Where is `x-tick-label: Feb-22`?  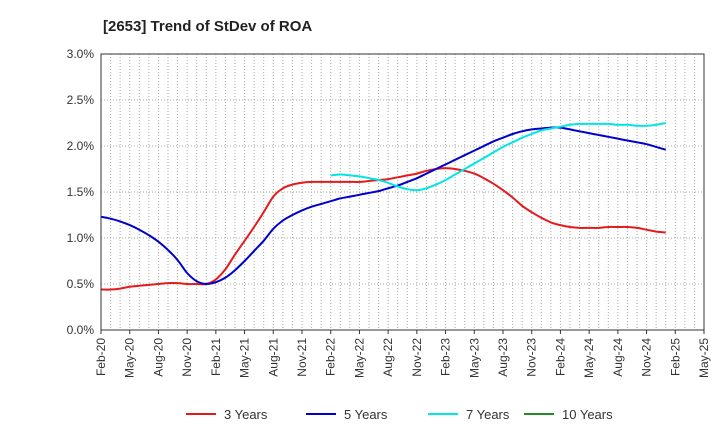
x-tick-label: Feb-22 is located at coordinates (331, 357).